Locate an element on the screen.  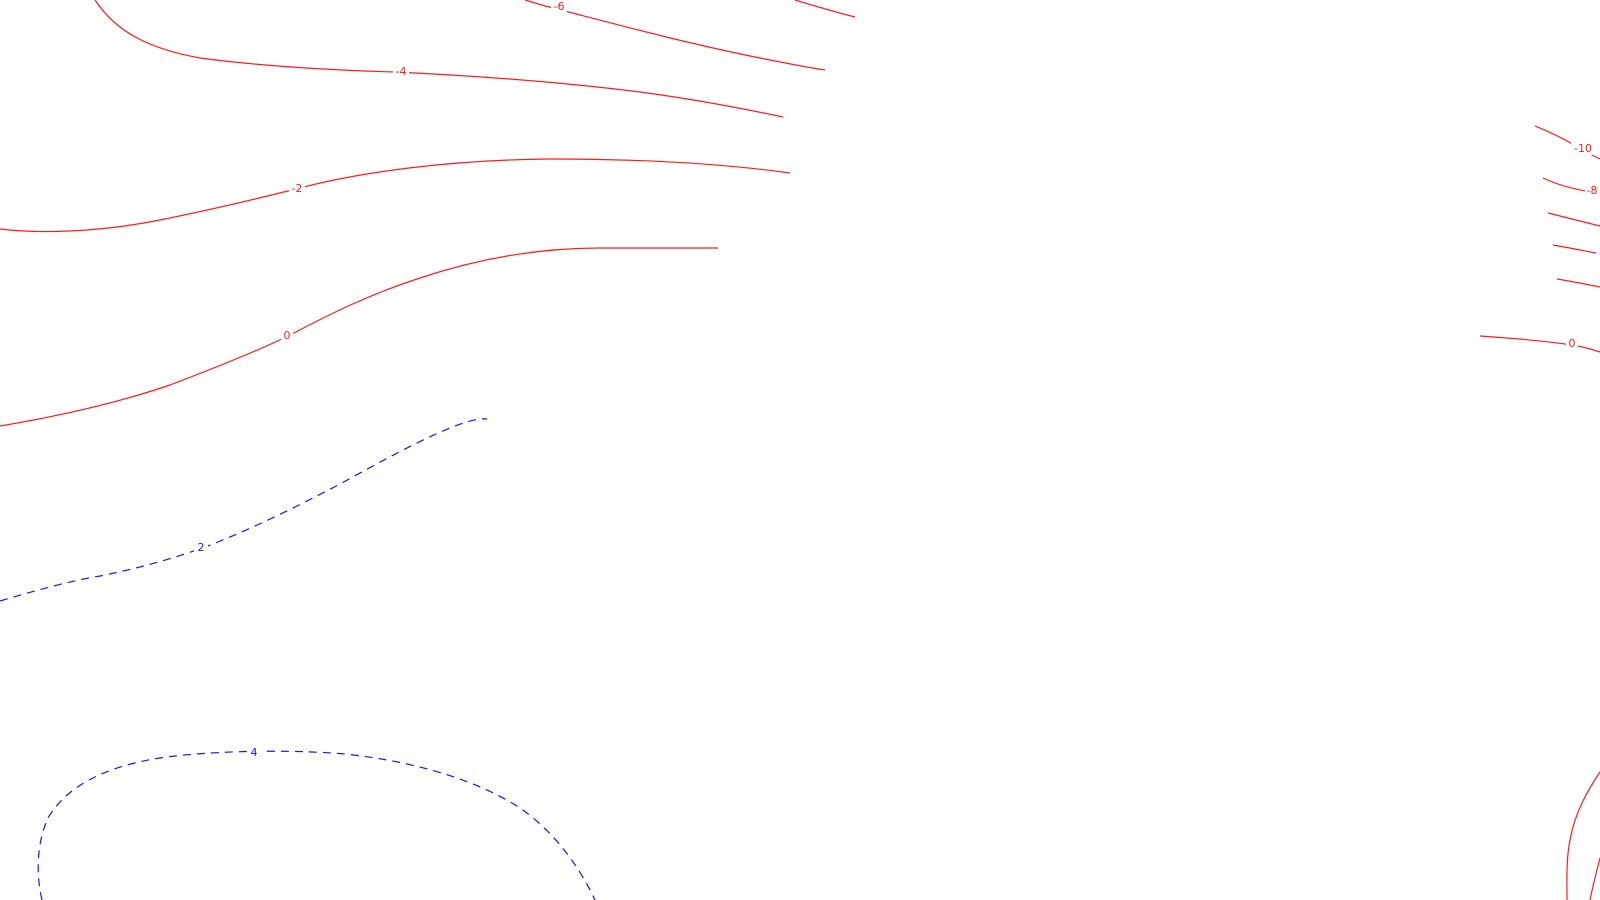
label-pos-2: 2 is located at coordinates (201, 547).